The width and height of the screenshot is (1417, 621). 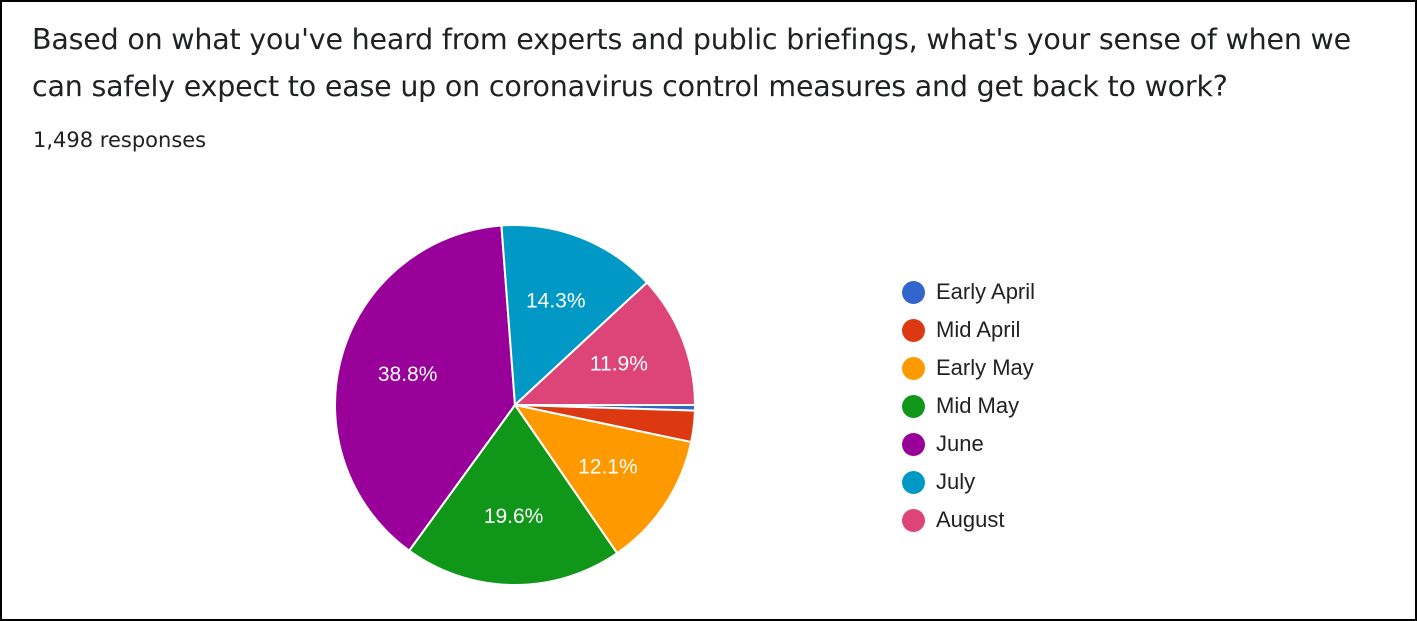 I want to click on legend-label: Mid May, so click(x=978, y=405).